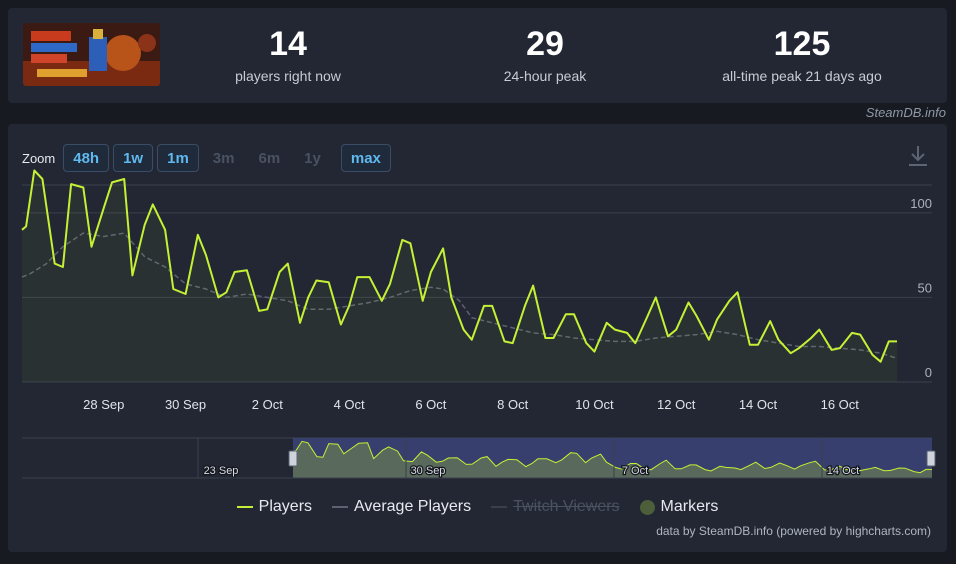 The width and height of the screenshot is (956, 564). I want to click on navigator-selection, so click(612, 458).